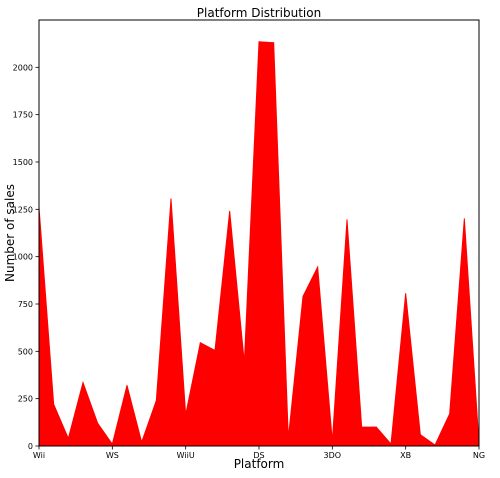 Image resolution: width=500 pixels, height=478 pixels. What do you see at coordinates (23, 209) in the screenshot?
I see `y-tick-label: 1250` at bounding box center [23, 209].